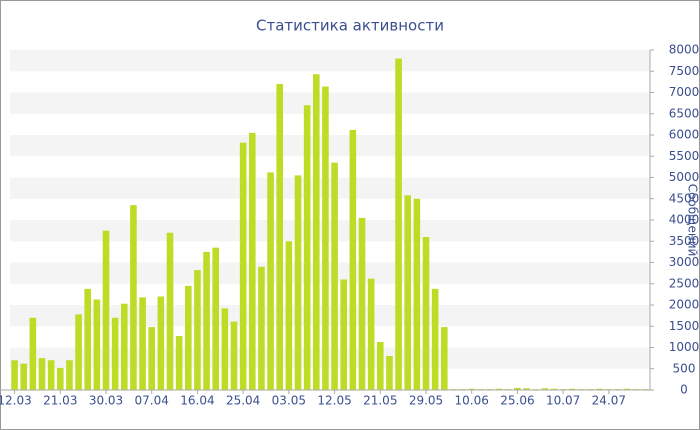  Describe the element at coordinates (152, 401) in the screenshot. I see `x-tick-label: 07.04` at that location.